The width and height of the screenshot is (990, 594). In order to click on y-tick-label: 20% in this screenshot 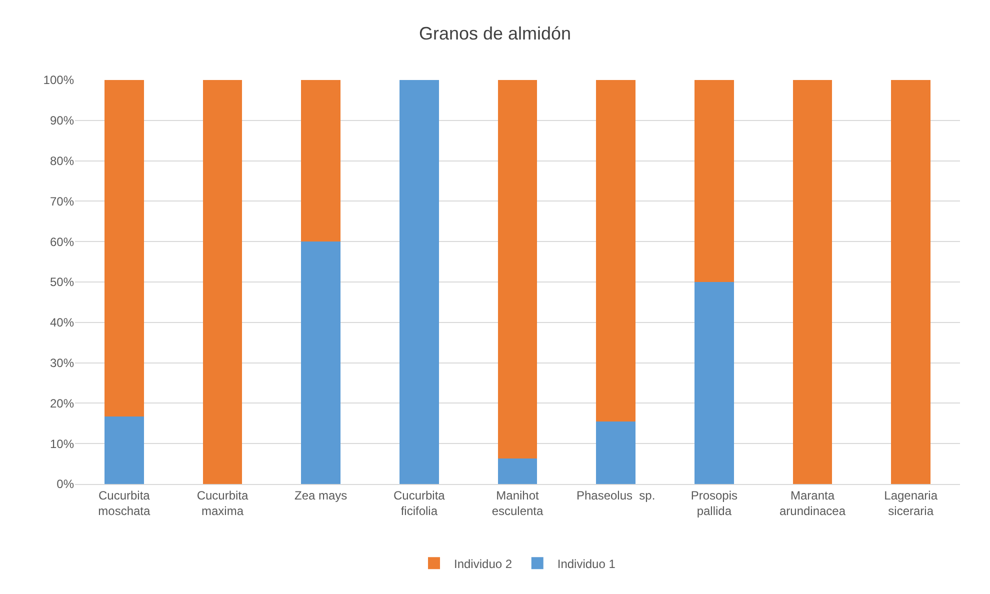, I will do `click(62, 403)`.